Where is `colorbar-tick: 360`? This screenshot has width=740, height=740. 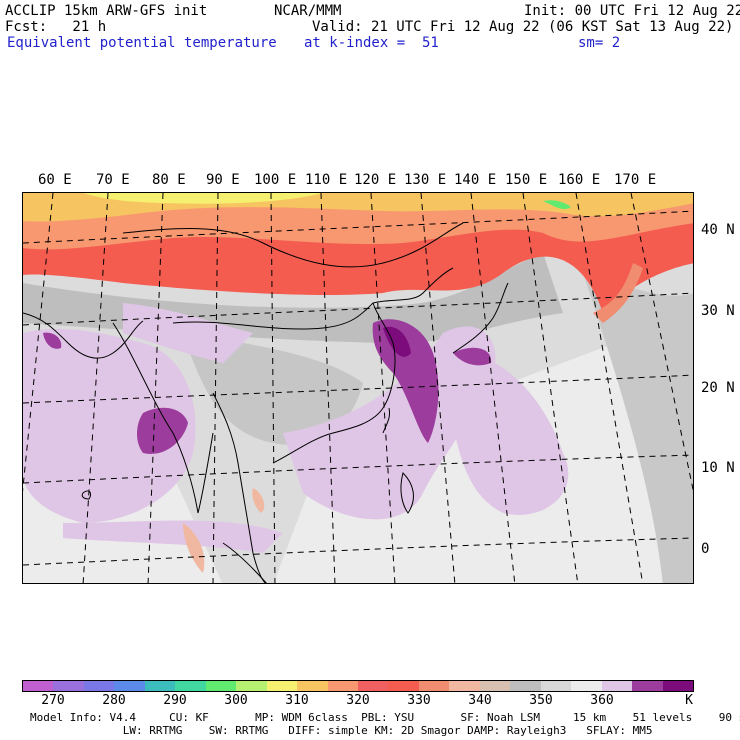
colorbar-tick: 360 is located at coordinates (602, 700).